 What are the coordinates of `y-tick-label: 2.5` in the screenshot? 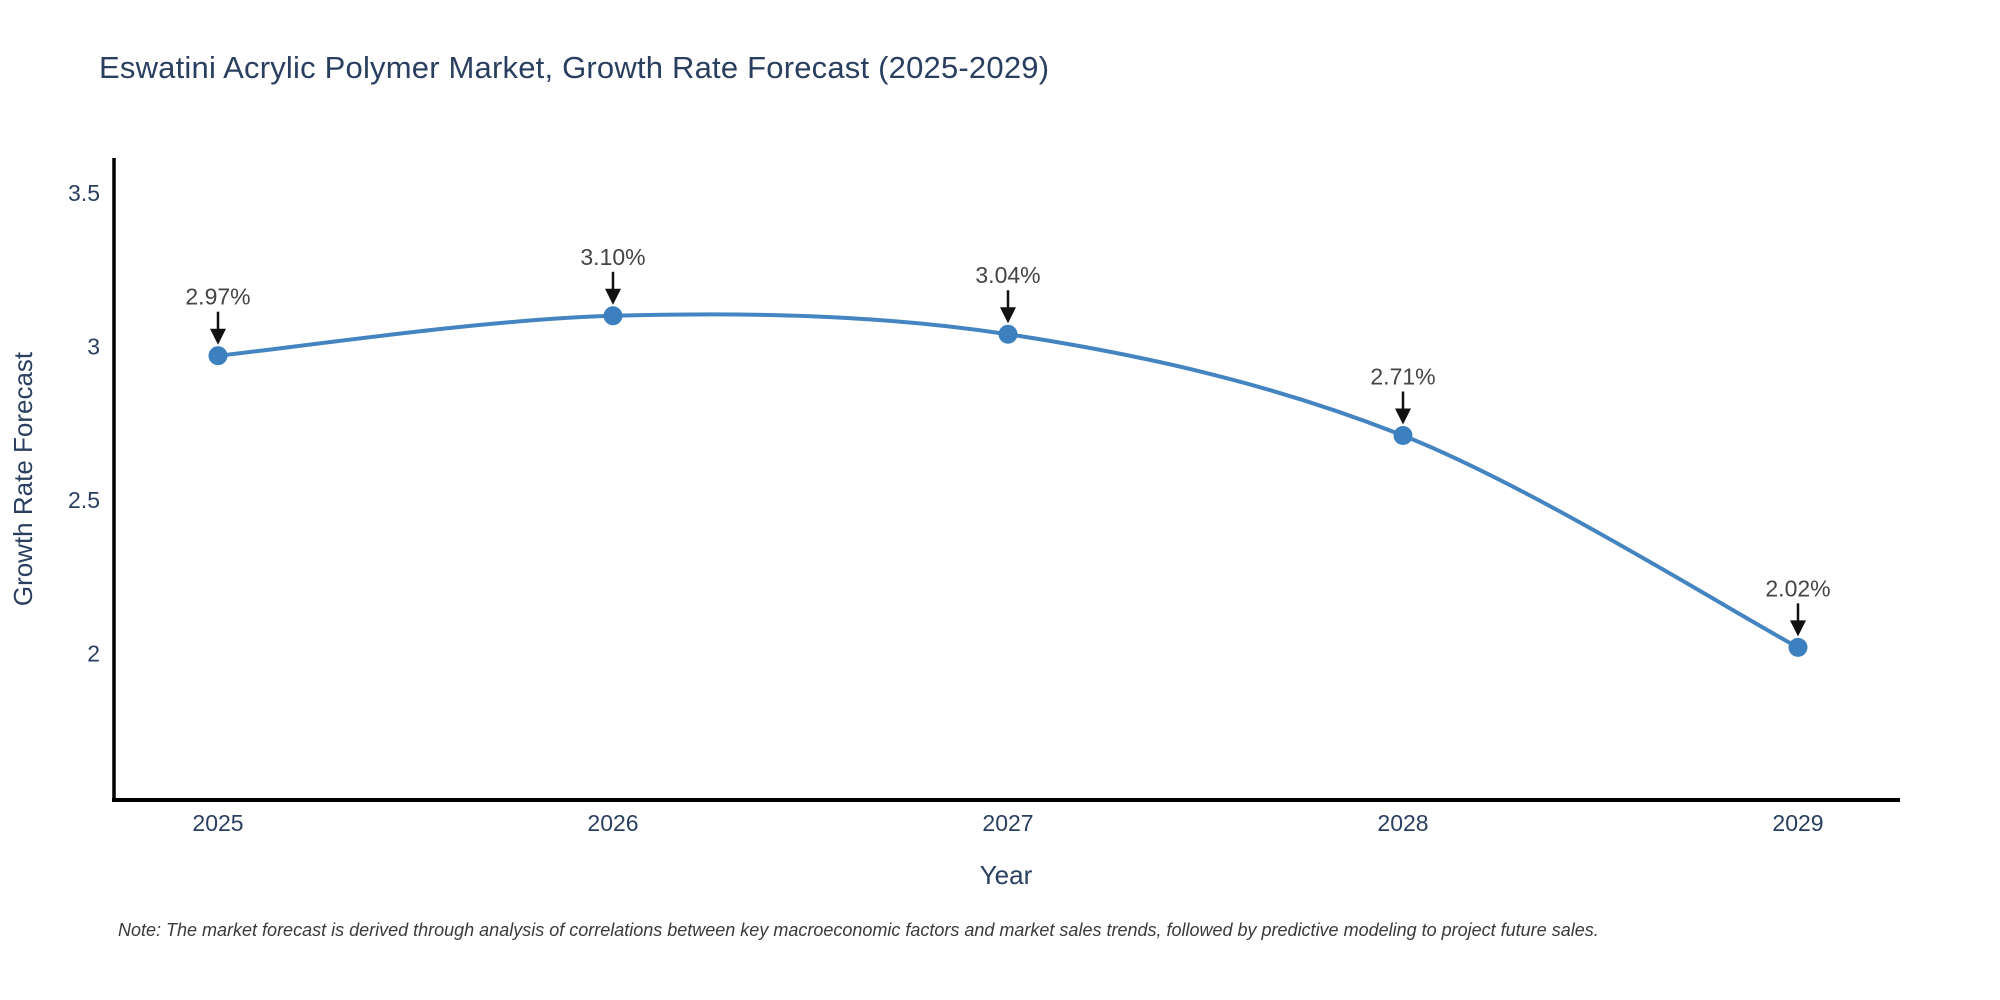 It's located at (84, 500).